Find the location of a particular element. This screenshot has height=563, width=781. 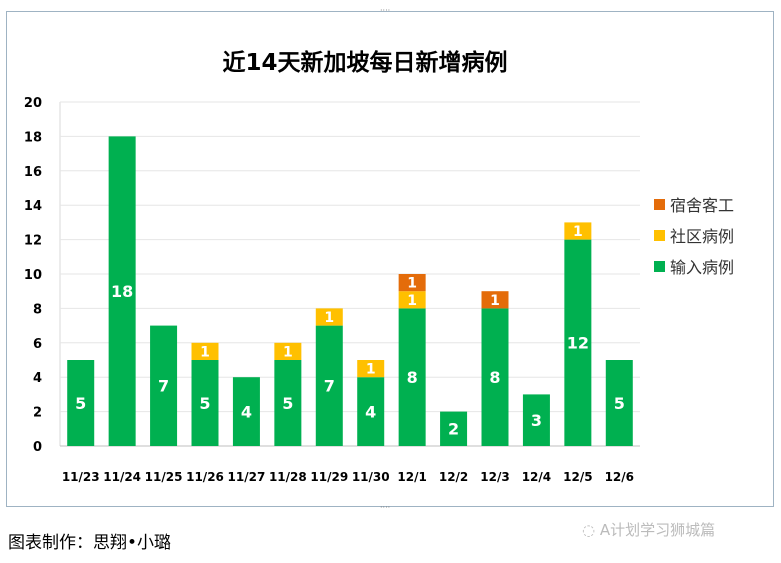

watermark: ◌ A计划学习狮城篇 is located at coordinates (648, 529).